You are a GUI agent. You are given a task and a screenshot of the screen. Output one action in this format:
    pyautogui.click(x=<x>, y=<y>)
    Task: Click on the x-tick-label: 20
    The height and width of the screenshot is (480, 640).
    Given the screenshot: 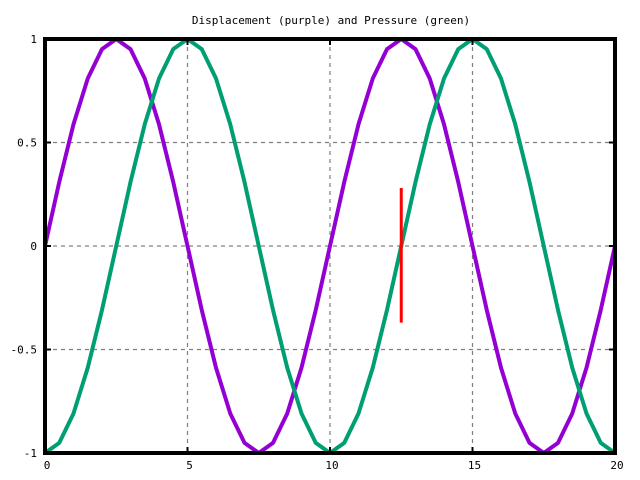 What is the action you would take?
    pyautogui.click(x=616, y=465)
    